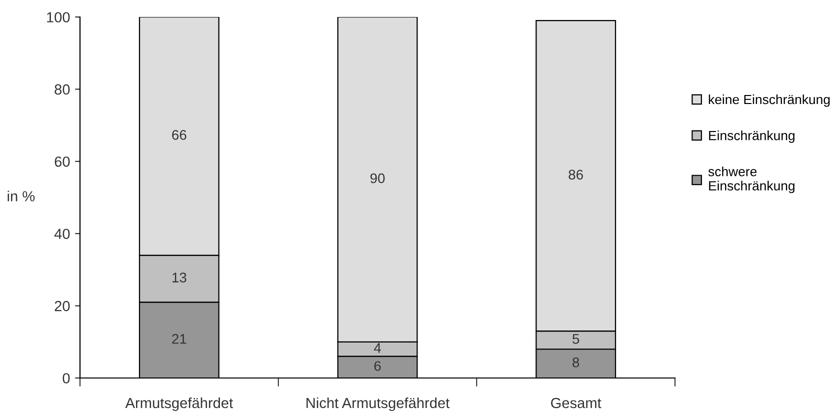  What do you see at coordinates (751, 136) in the screenshot?
I see `legend-label: Einschränkung` at bounding box center [751, 136].